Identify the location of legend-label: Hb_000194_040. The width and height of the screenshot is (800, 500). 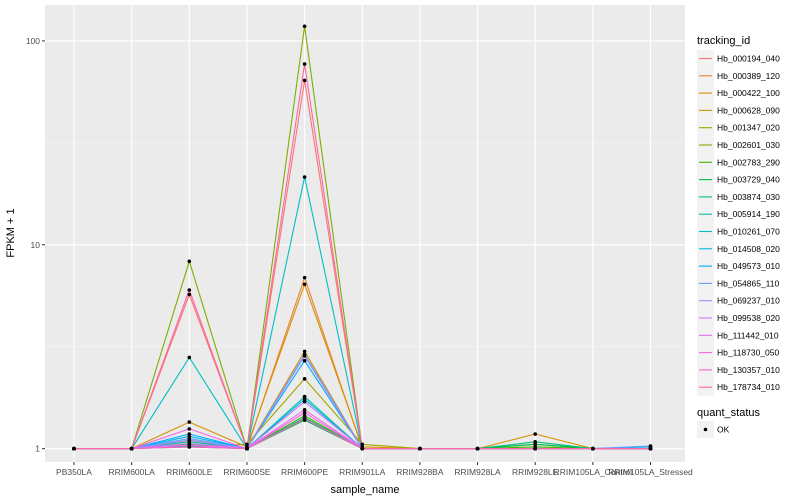
(748, 59).